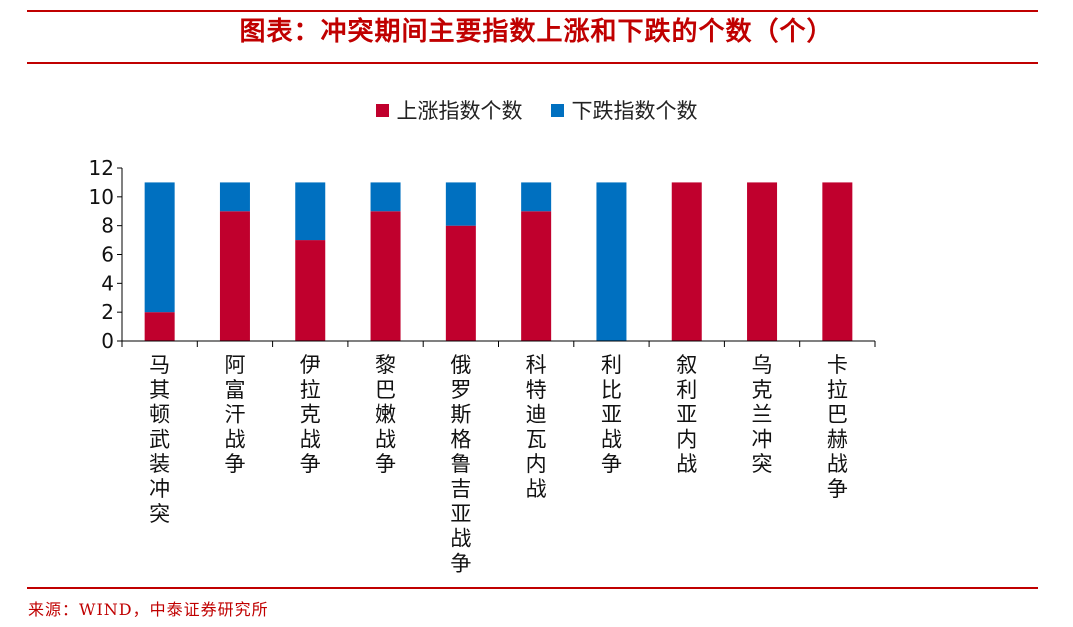 The image size is (1073, 627). Describe the element at coordinates (159, 439) in the screenshot. I see `x-category-label: 马其顿武装冲突` at that location.